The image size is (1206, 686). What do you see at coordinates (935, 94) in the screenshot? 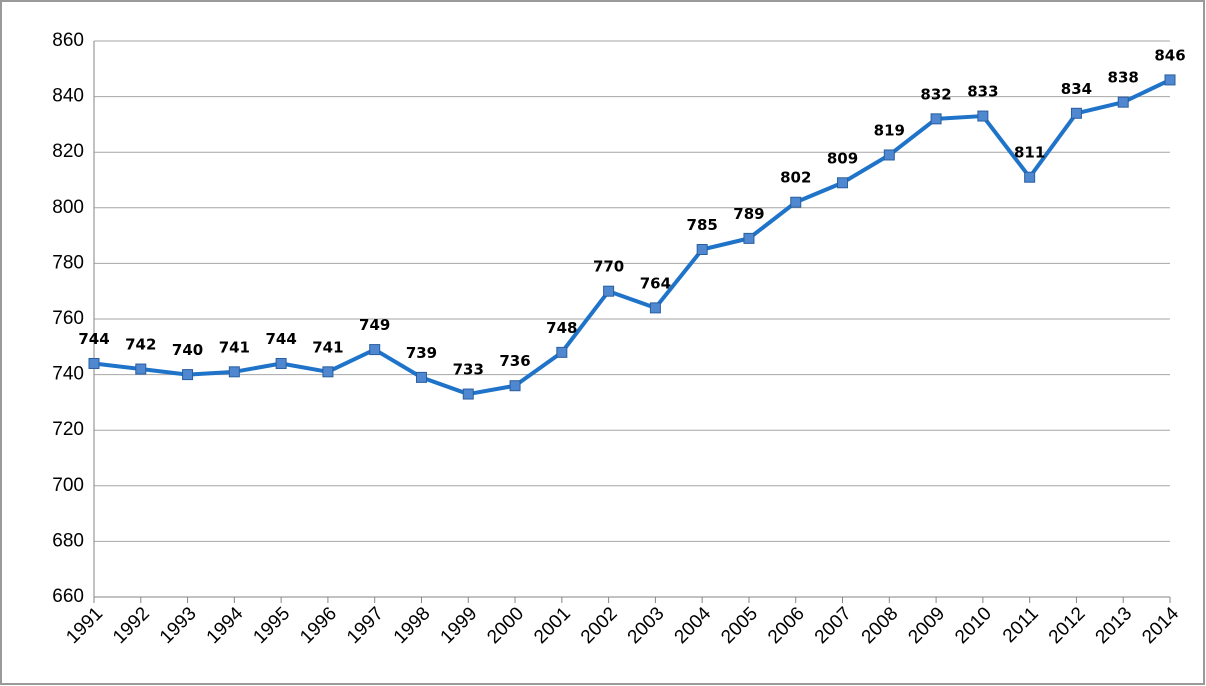
I see `data-label: 832` at bounding box center [935, 94].